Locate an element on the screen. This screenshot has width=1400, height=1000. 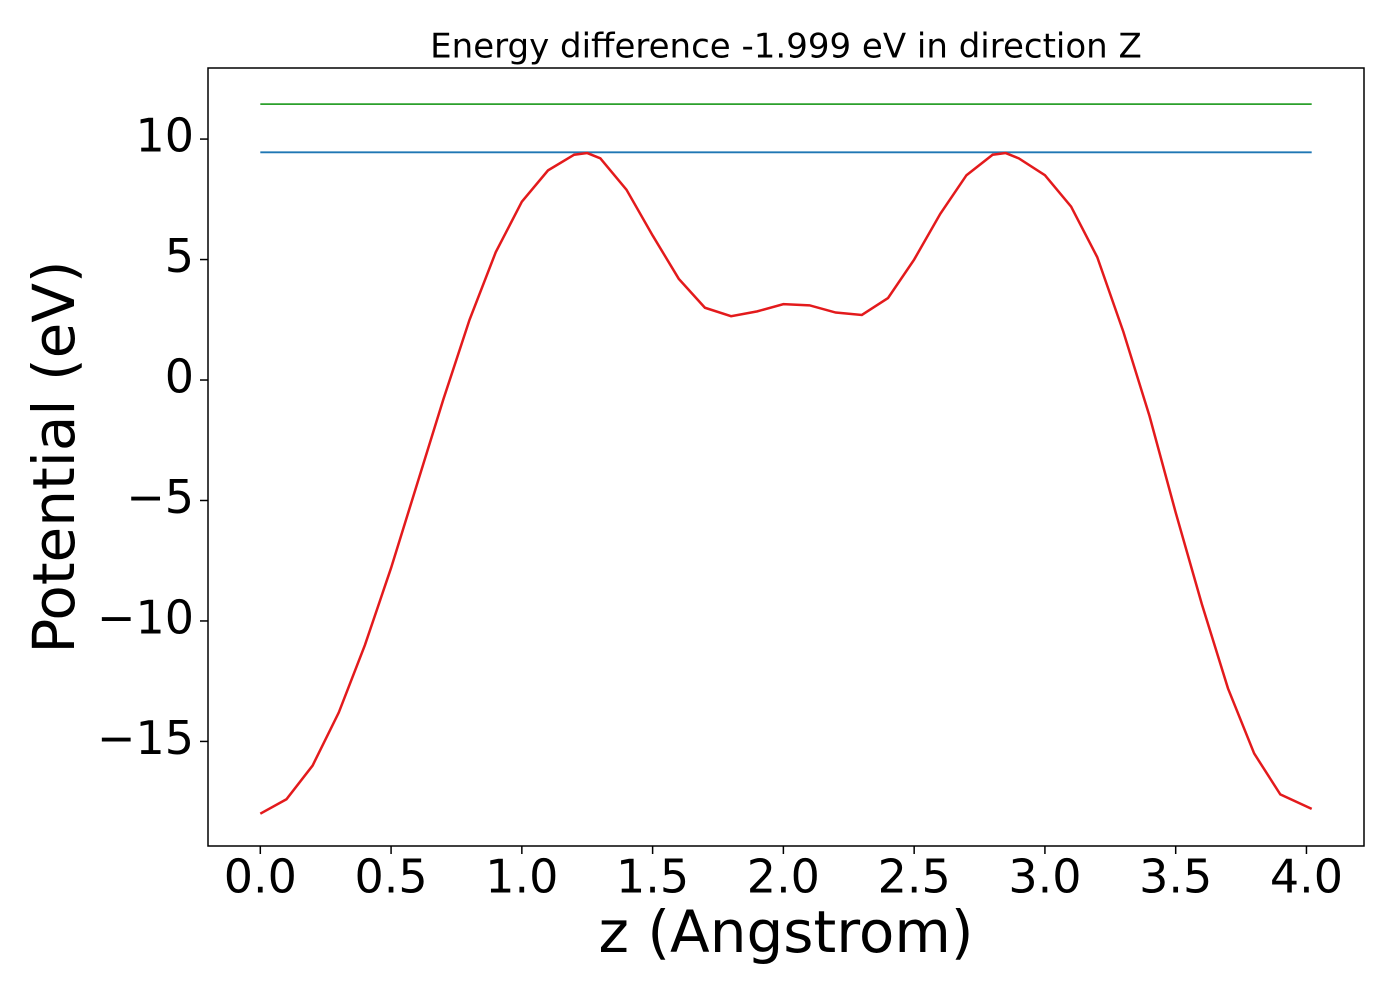
y-tick-label: −10 is located at coordinates (145, 617).